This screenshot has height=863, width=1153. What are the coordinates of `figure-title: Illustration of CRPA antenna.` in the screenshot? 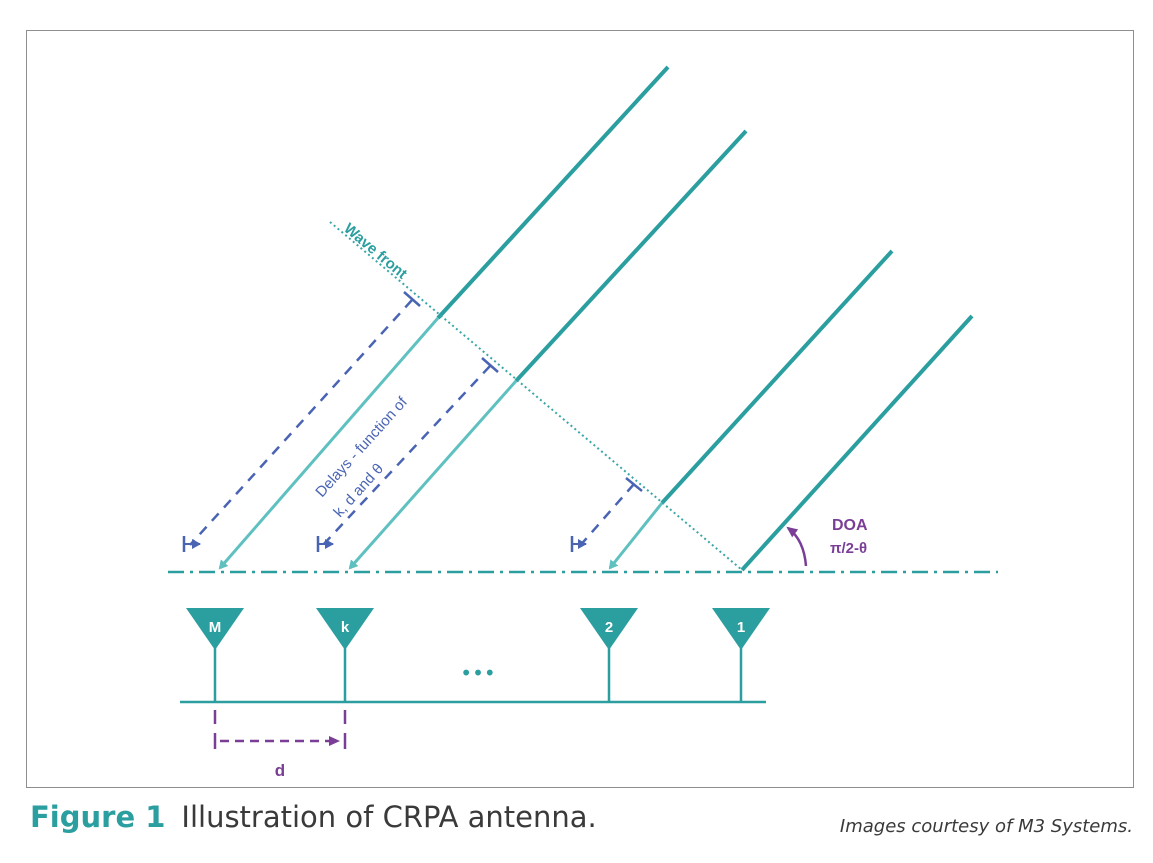 It's located at (389, 817).